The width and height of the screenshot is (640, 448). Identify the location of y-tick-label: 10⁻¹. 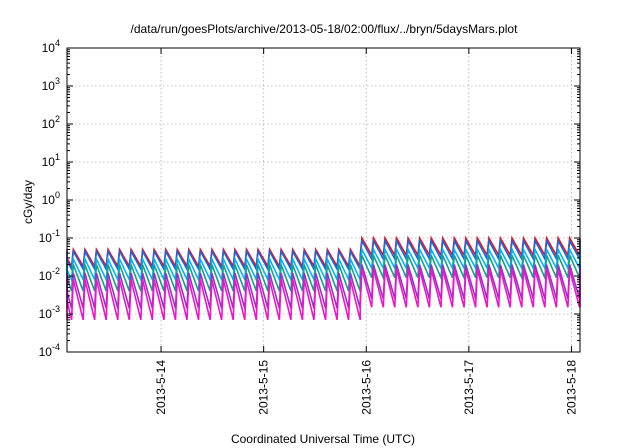
(49, 236).